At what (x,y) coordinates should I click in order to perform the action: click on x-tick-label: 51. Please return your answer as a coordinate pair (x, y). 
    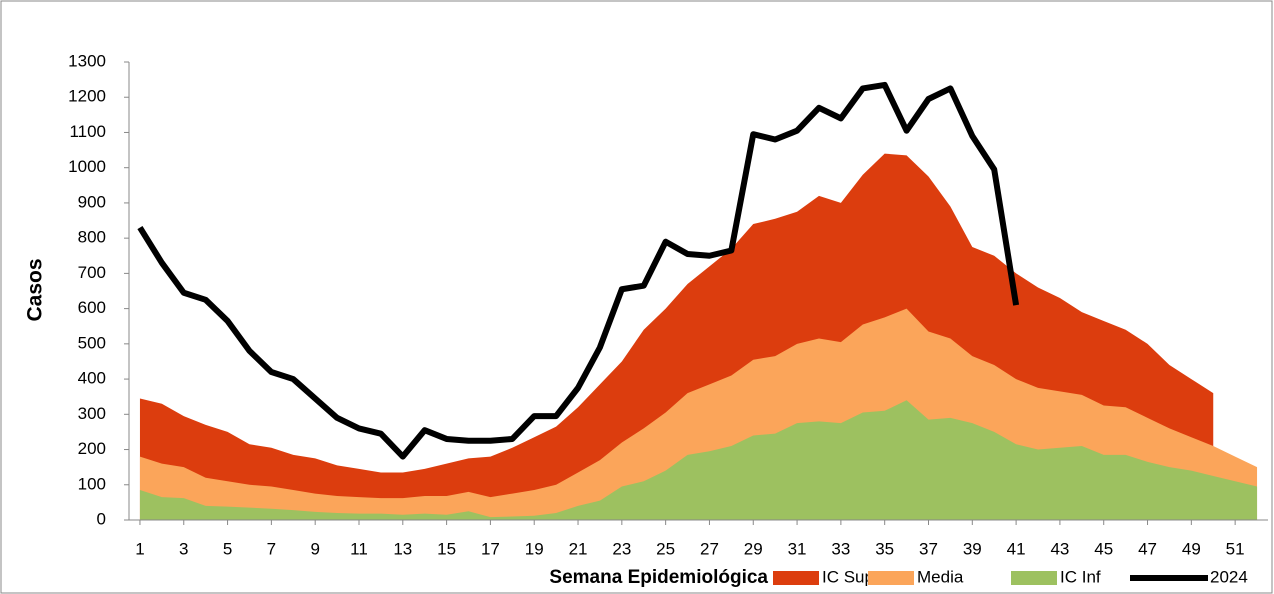
    Looking at the image, I should click on (1235, 548).